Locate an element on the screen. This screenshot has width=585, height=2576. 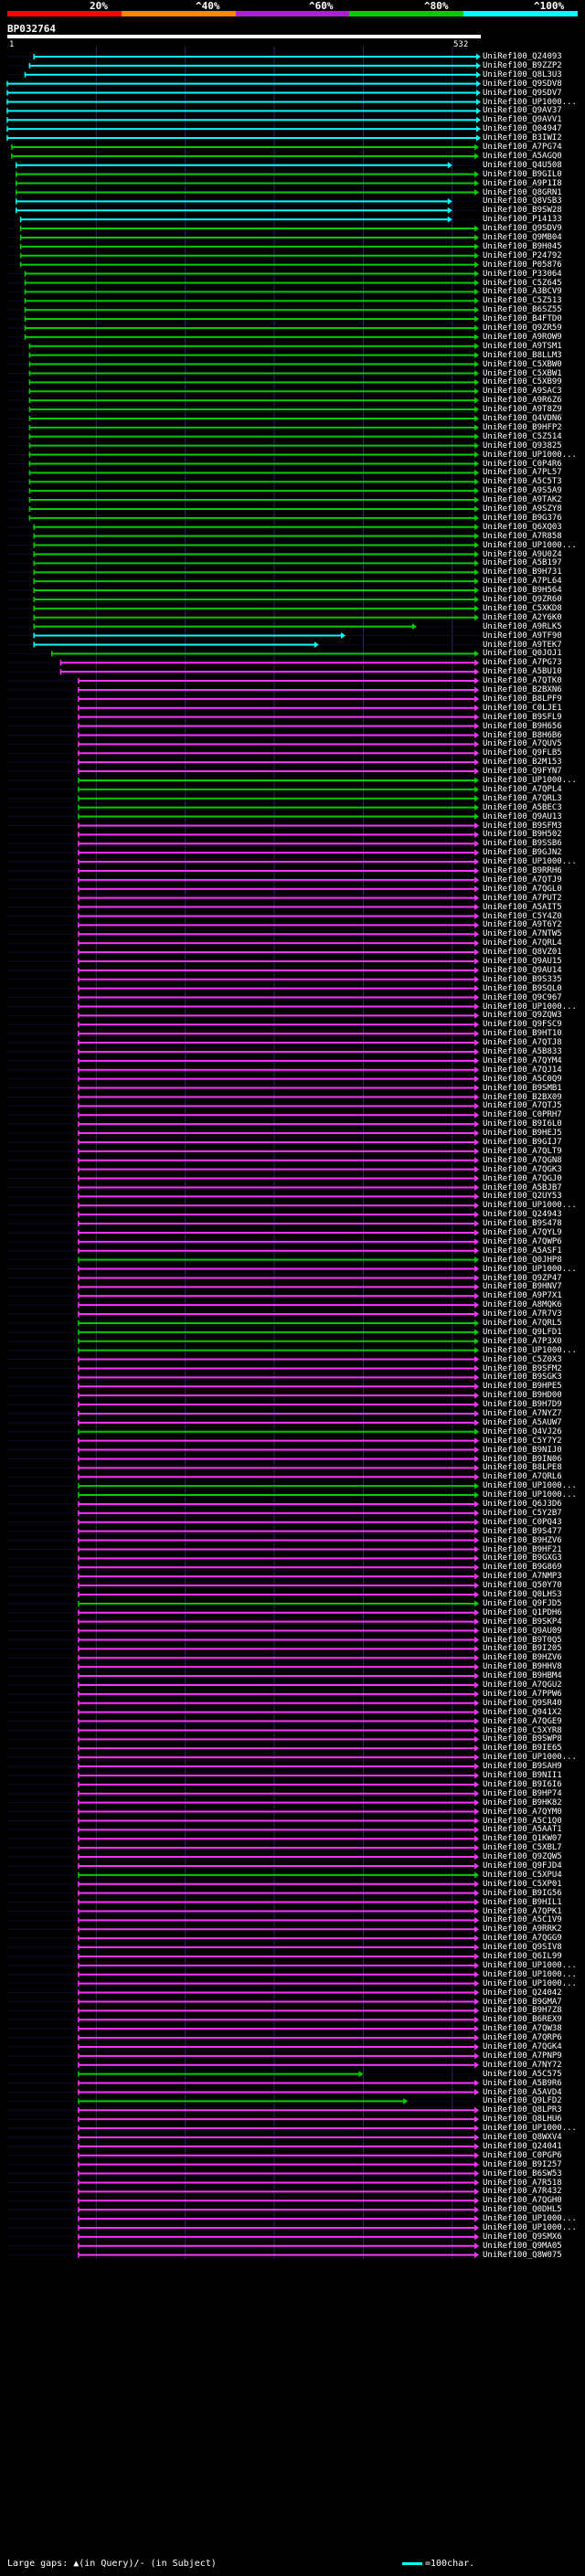
hit-label: UniRef100_B6SW53 is located at coordinates (522, 2173).